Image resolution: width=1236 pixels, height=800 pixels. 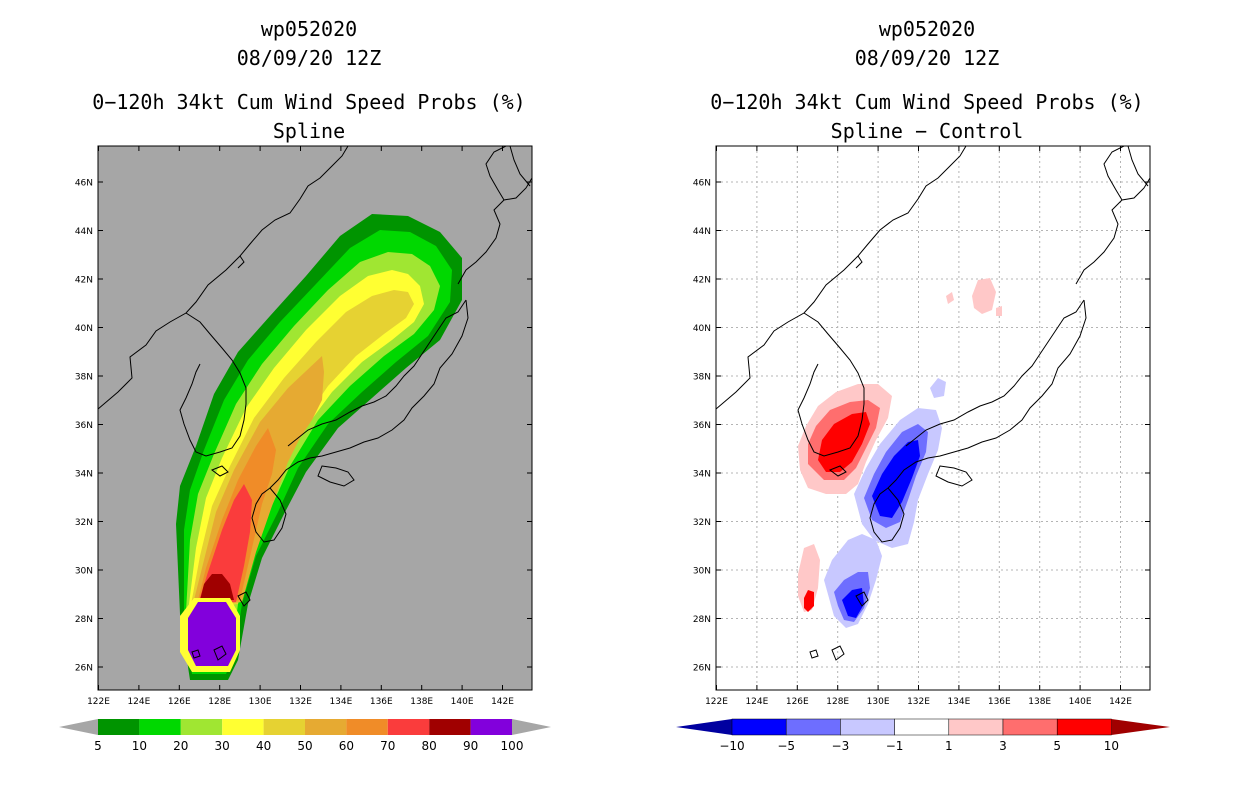 I want to click on right-lat-label: 46N, so click(x=702, y=184).